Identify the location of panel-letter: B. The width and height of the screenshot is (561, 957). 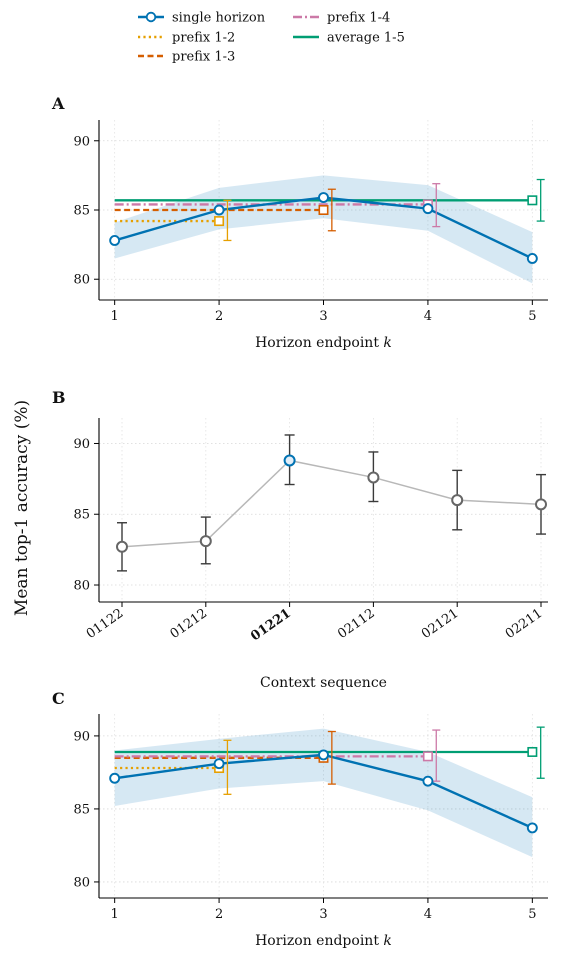
(59, 397).